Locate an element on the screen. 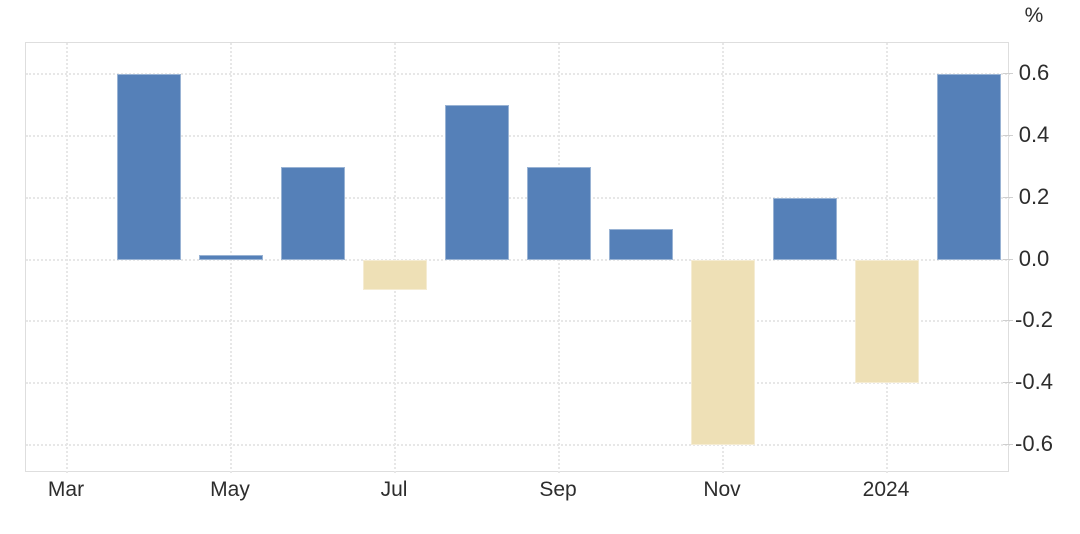  bar-Jan is located at coordinates (887, 321).